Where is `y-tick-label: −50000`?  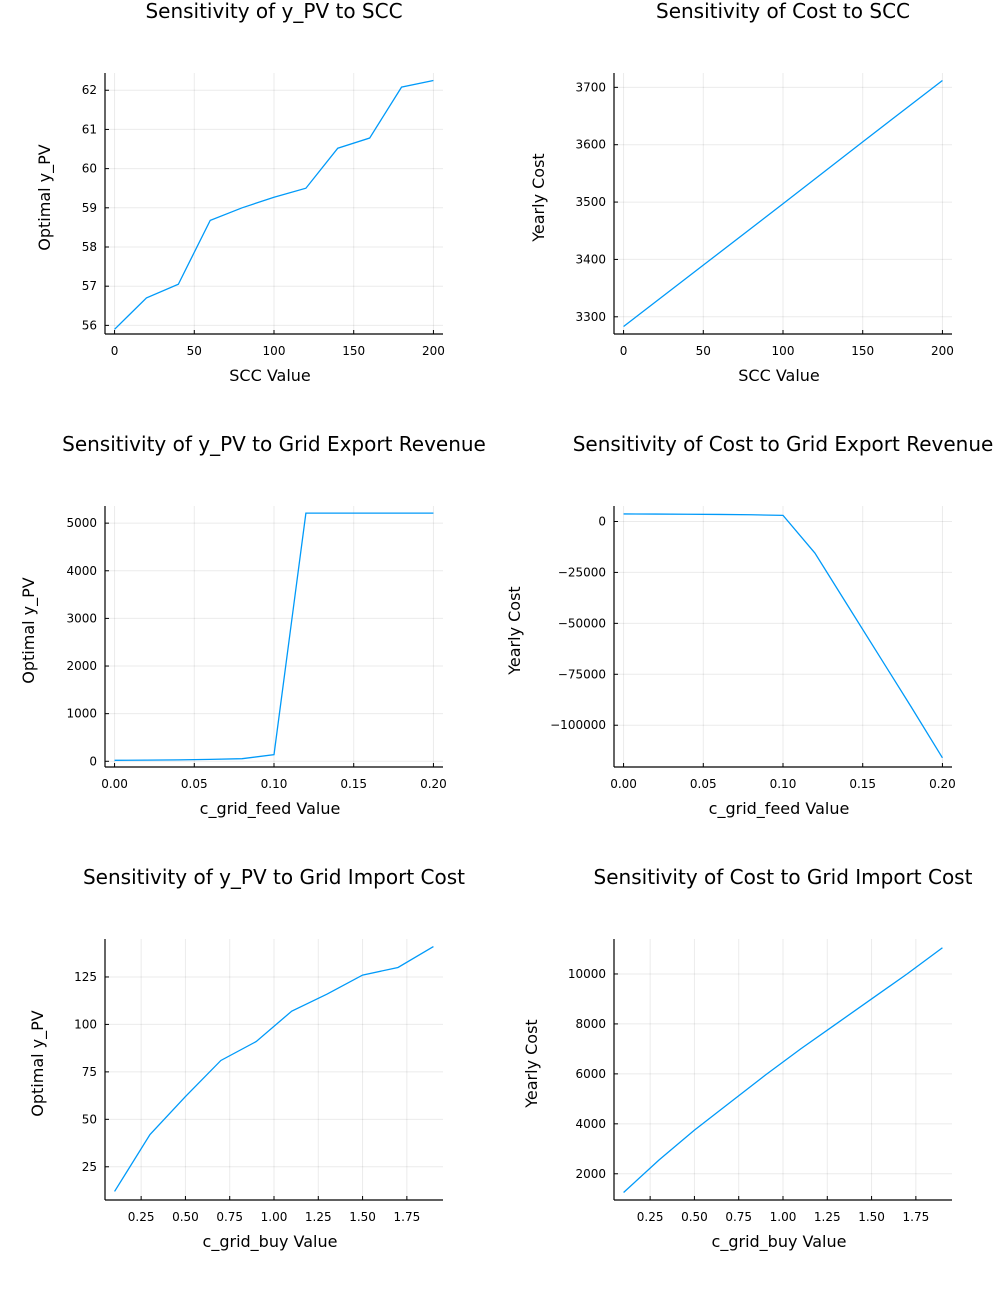
y-tick-label: −50000 is located at coordinates (582, 623).